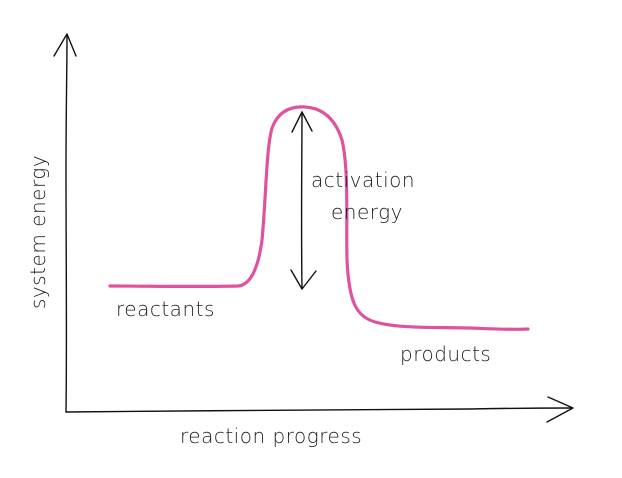 The image size is (622, 478). I want to click on x-axis-line, so click(319, 410).